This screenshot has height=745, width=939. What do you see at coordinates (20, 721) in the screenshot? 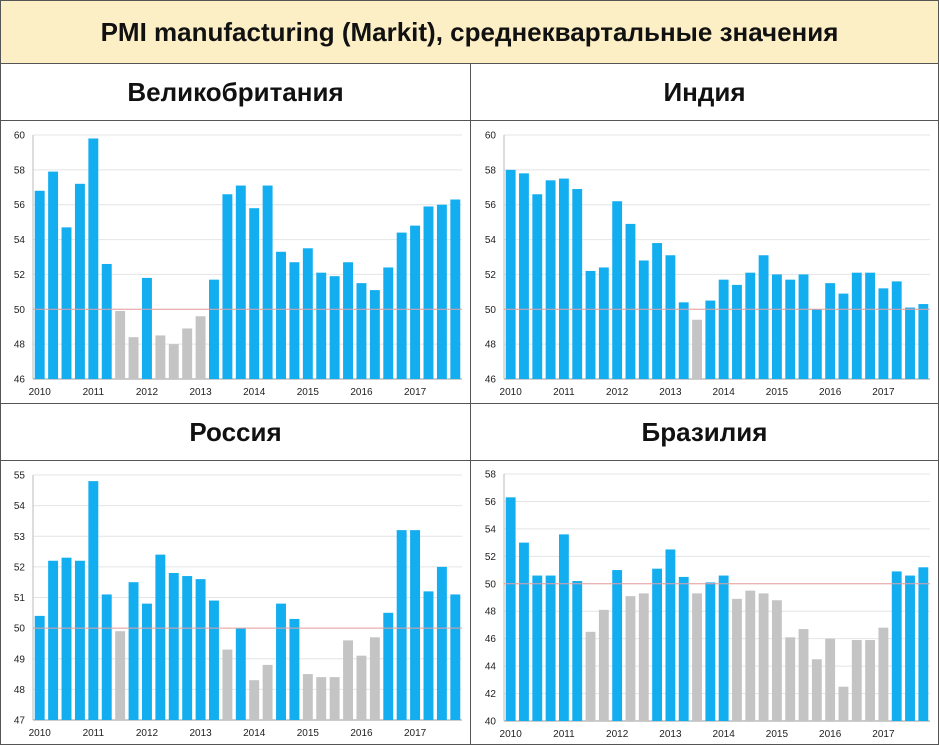
I see `russia-y-tick-label: 47` at bounding box center [20, 721].